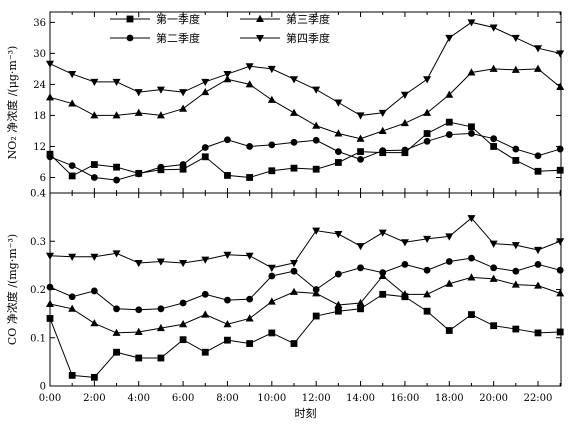 The image size is (571, 429). What do you see at coordinates (178, 38) in the screenshot?
I see `legend-label: 第二季度` at bounding box center [178, 38].